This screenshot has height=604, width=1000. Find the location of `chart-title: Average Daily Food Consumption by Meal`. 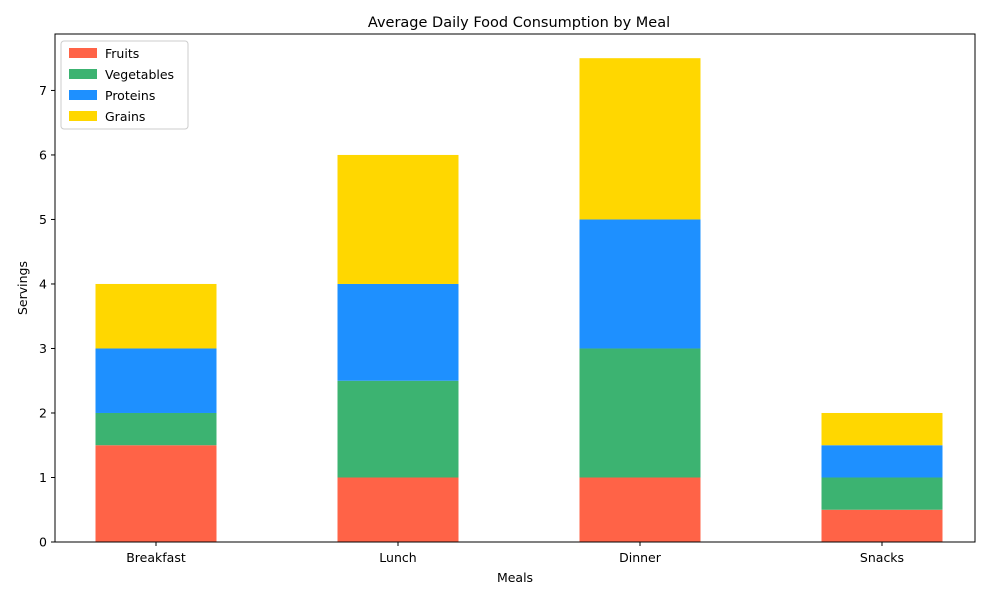

chart-title: Average Daily Food Consumption by Meal is located at coordinates (519, 23).